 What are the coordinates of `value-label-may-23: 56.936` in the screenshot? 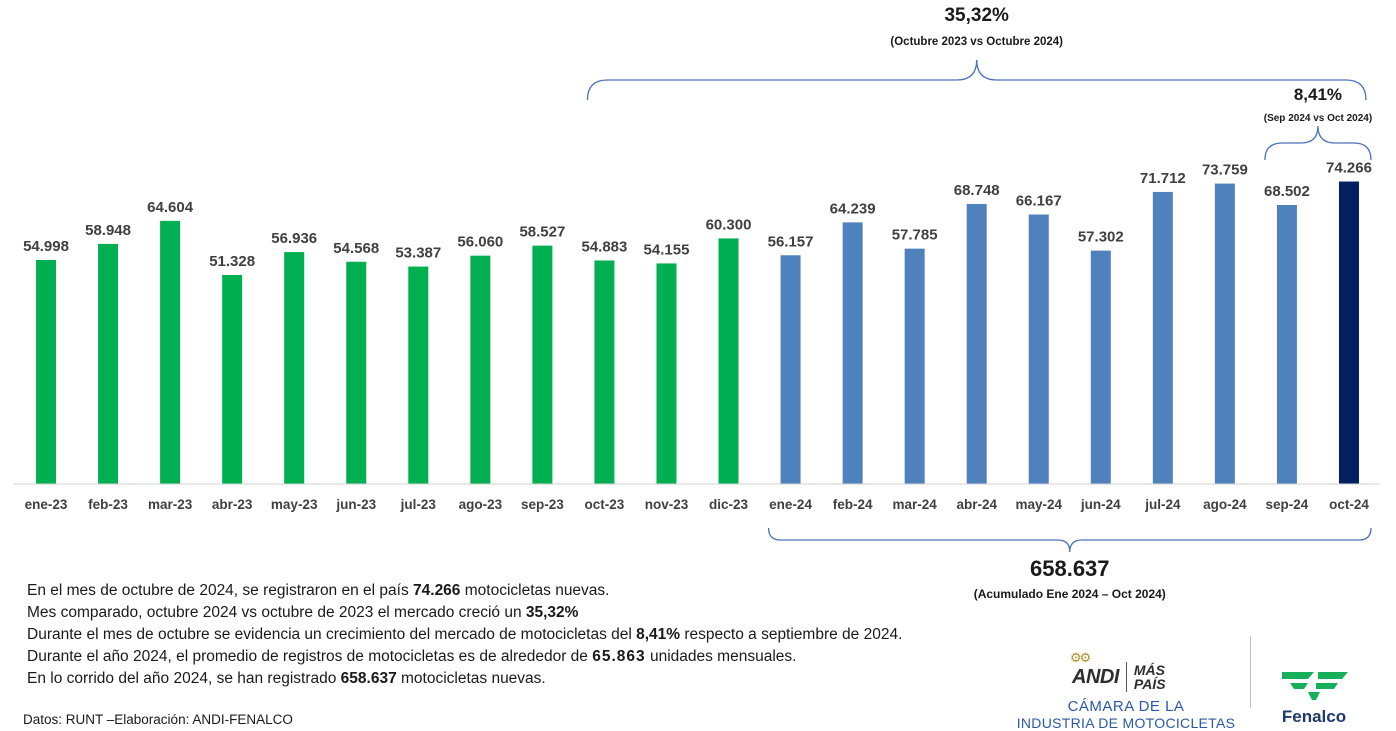 It's located at (294, 238).